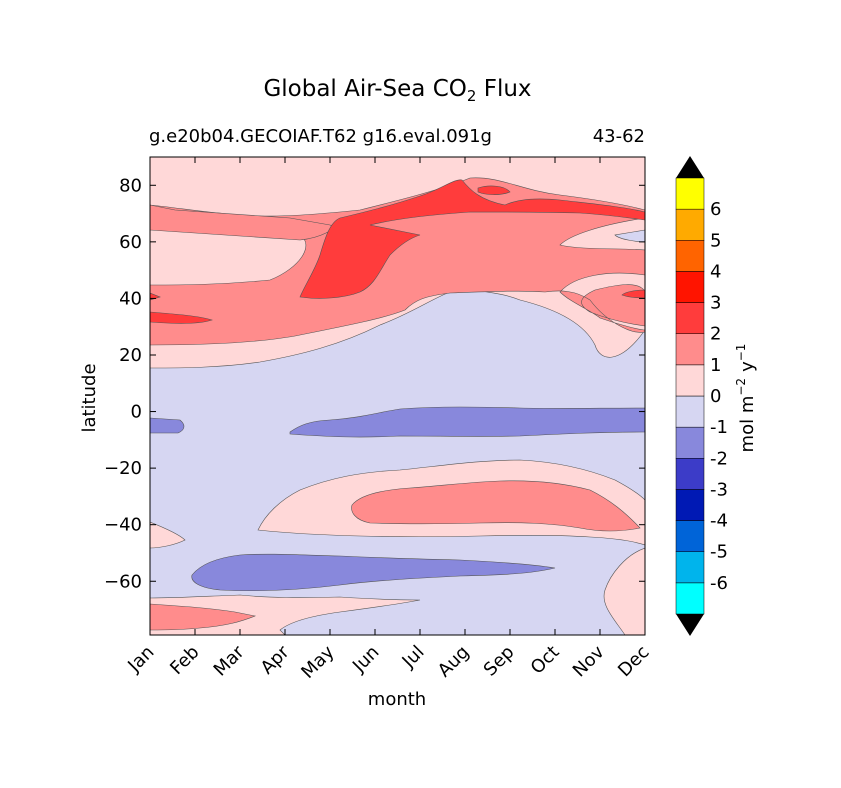  Describe the element at coordinates (715, 240) in the screenshot. I see `colorbar-tick-label: 5` at that location.